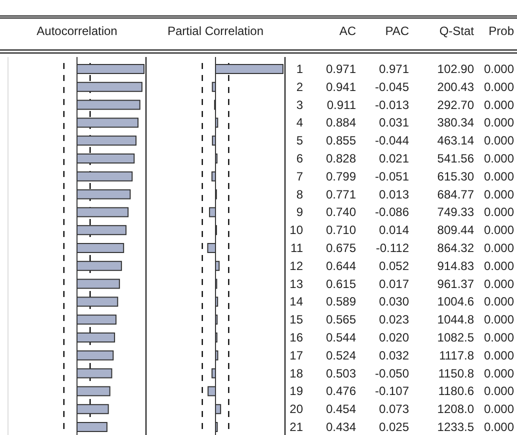 This screenshot has height=435, width=517. I want to click on data-label: -0.086, so click(392, 212).